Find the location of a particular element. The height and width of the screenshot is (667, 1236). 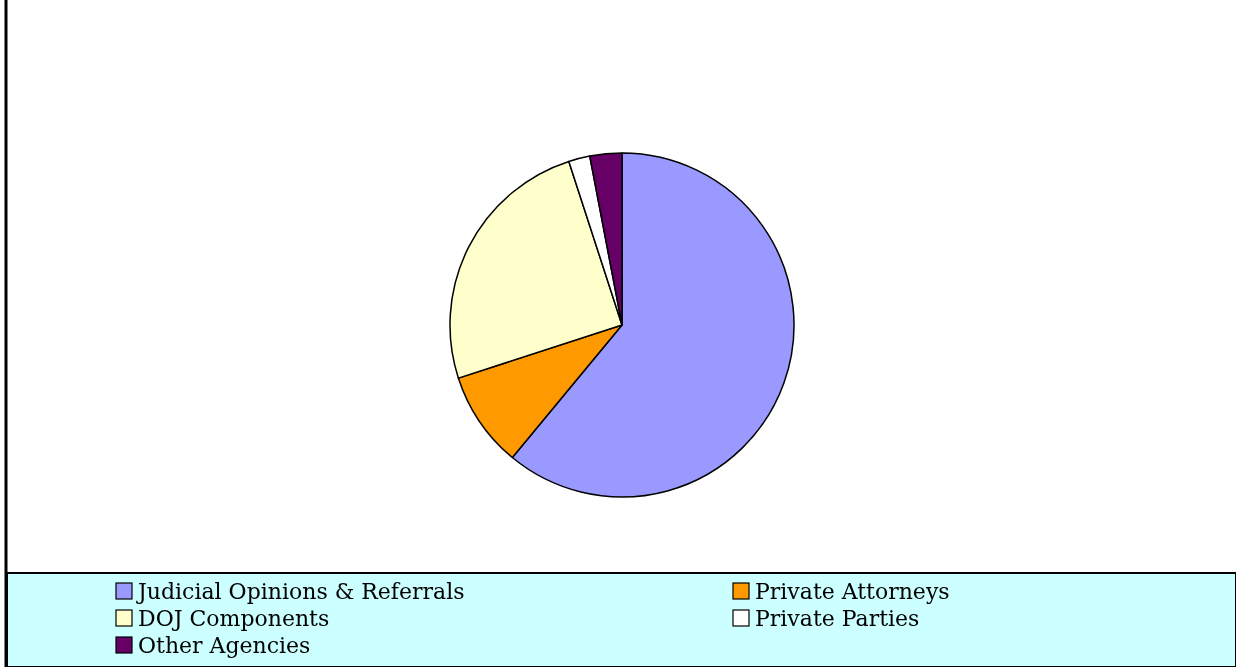

legend-label: Judicial Opinions & Referrals is located at coordinates (300, 591).